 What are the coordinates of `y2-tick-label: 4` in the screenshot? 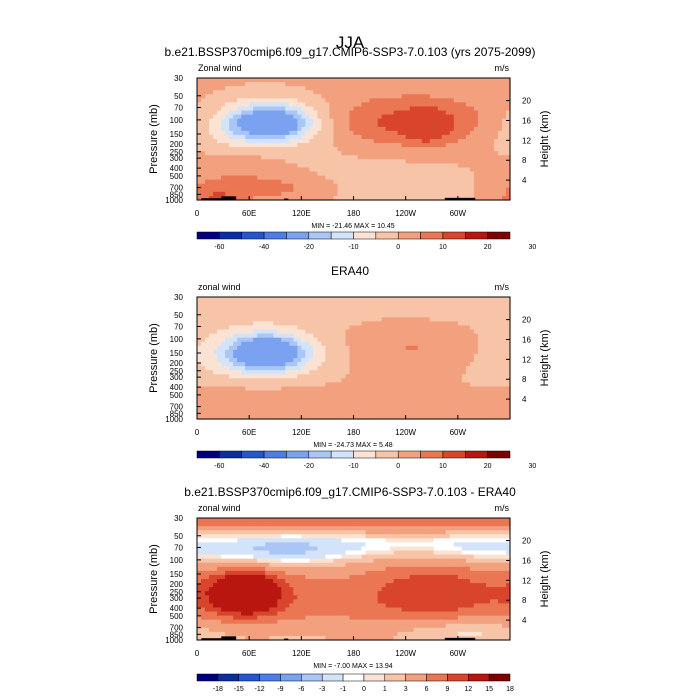 It's located at (524, 399).